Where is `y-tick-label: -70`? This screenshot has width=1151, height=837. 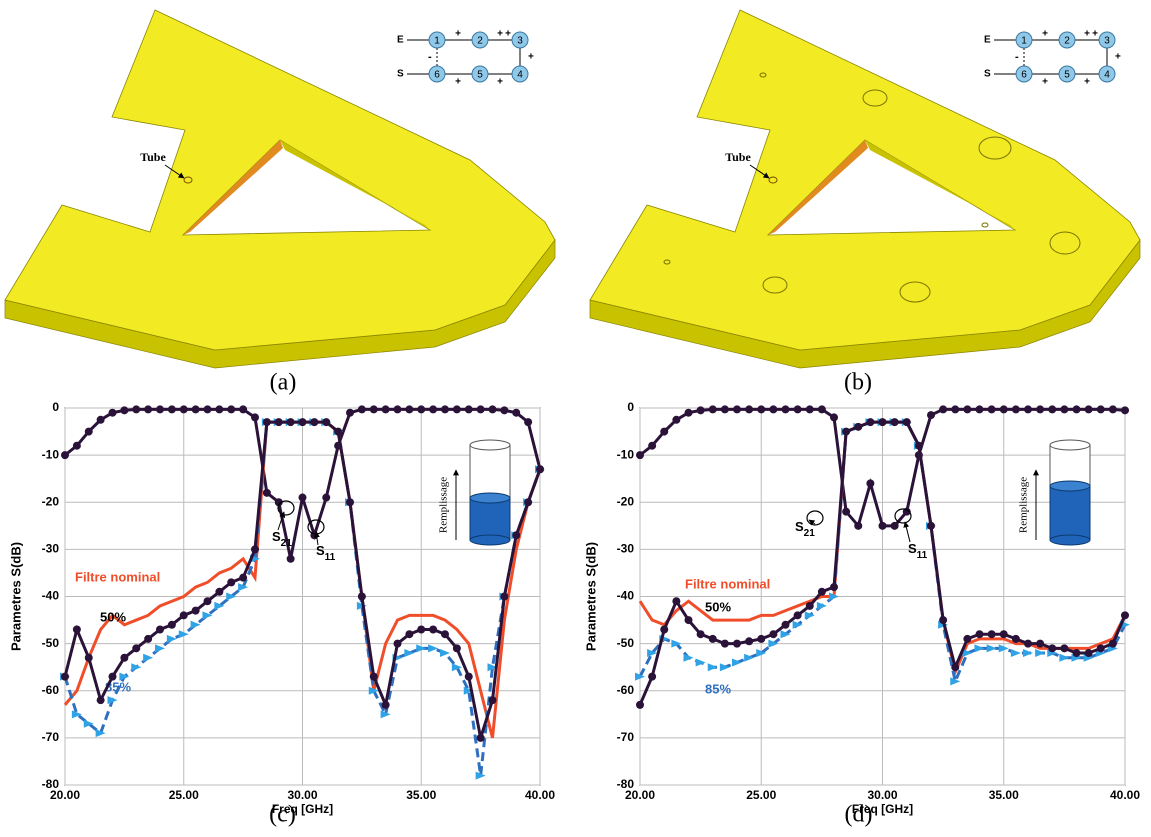 y-tick-label: -70 is located at coordinates (51, 737).